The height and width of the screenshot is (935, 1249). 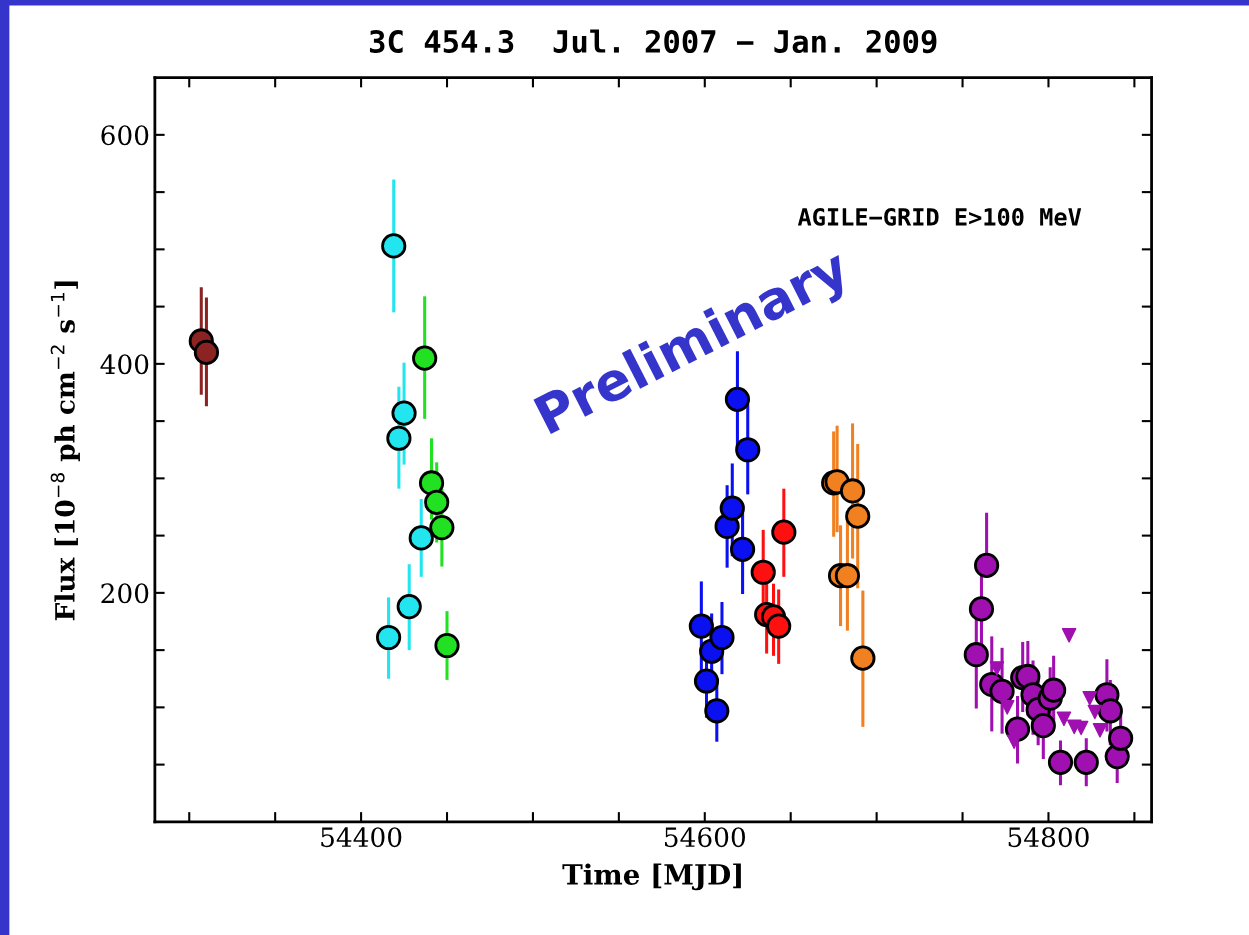 I want to click on chart-title: 3C 454.3 Jul. 2007 − Jan. 2009, so click(x=653, y=41).